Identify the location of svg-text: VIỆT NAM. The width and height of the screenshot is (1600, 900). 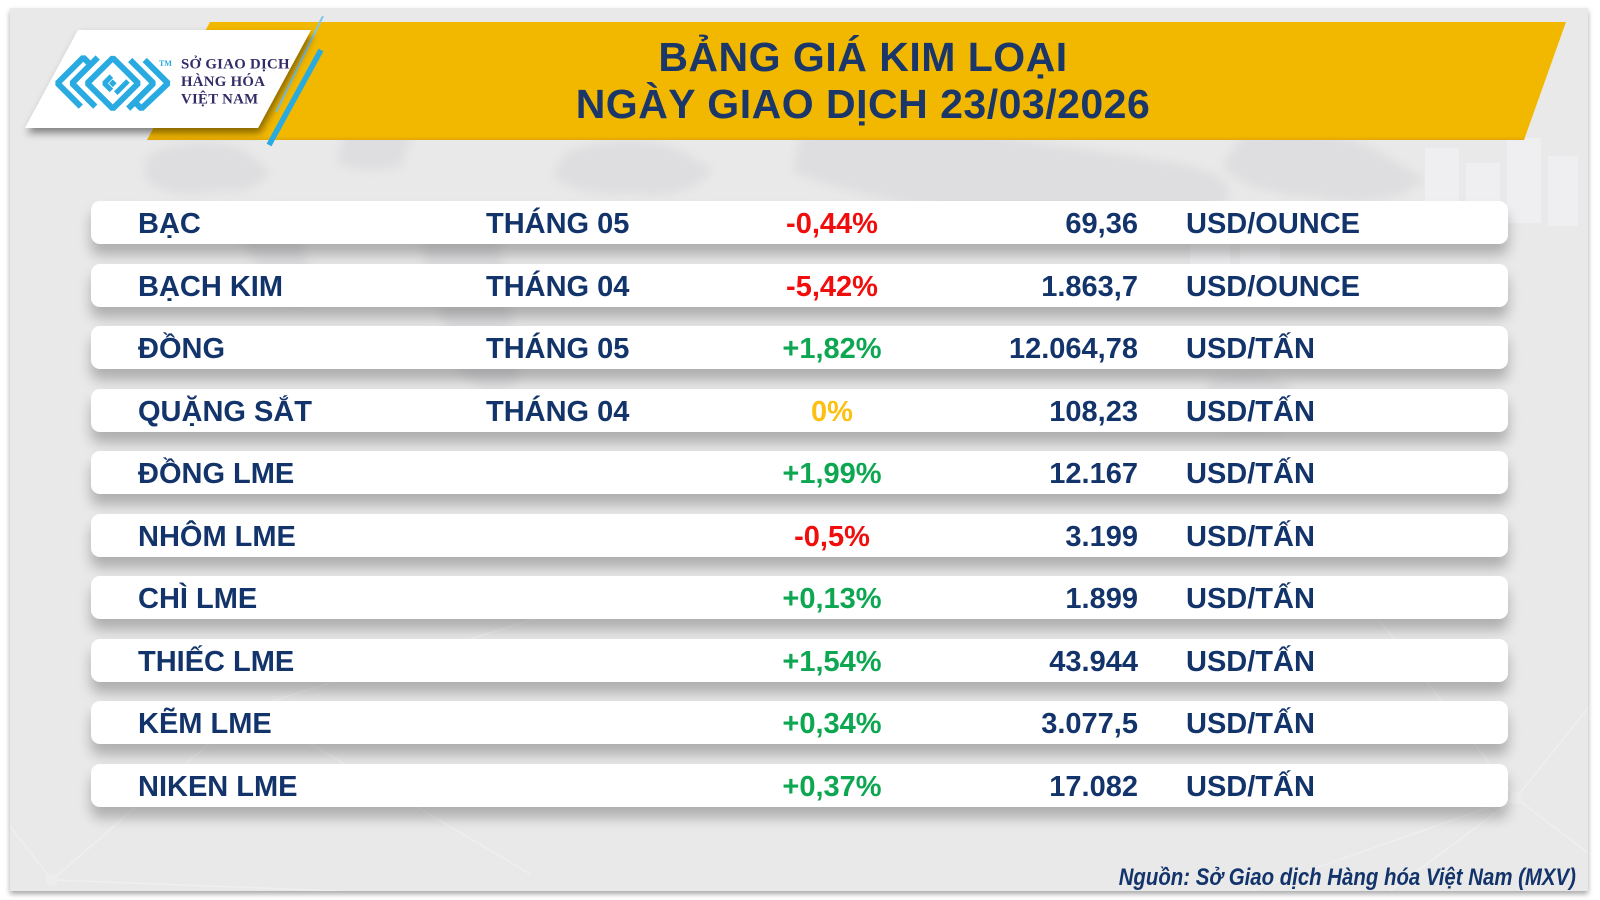
(219, 99).